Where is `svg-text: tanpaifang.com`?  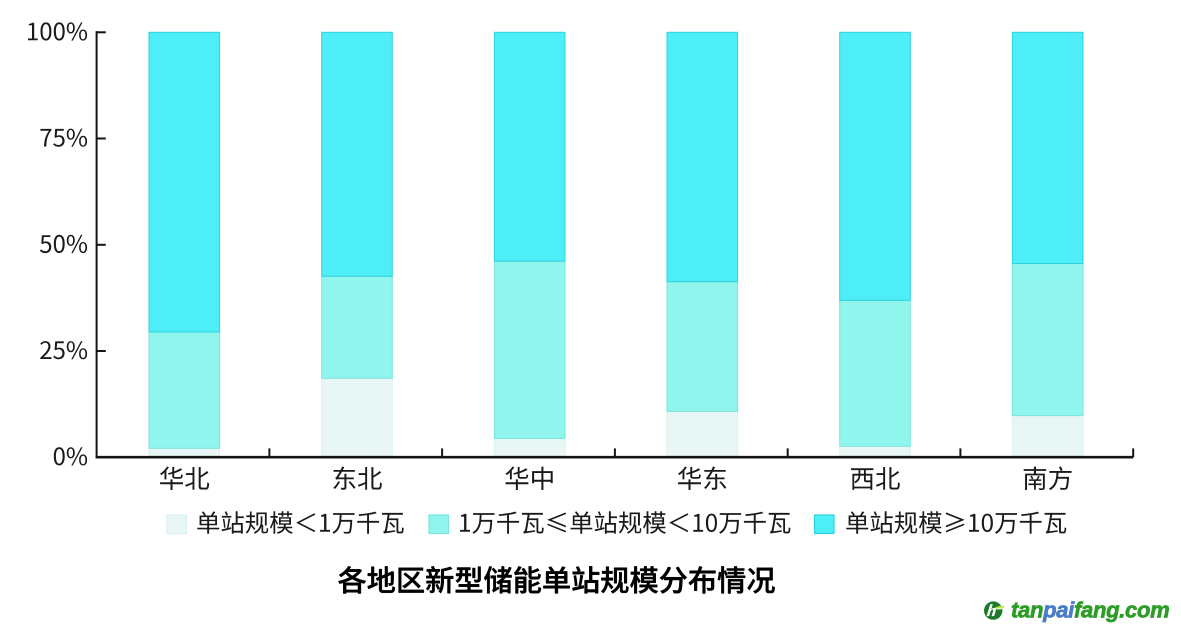
svg-text: tanpaifang.com is located at coordinates (1090, 610).